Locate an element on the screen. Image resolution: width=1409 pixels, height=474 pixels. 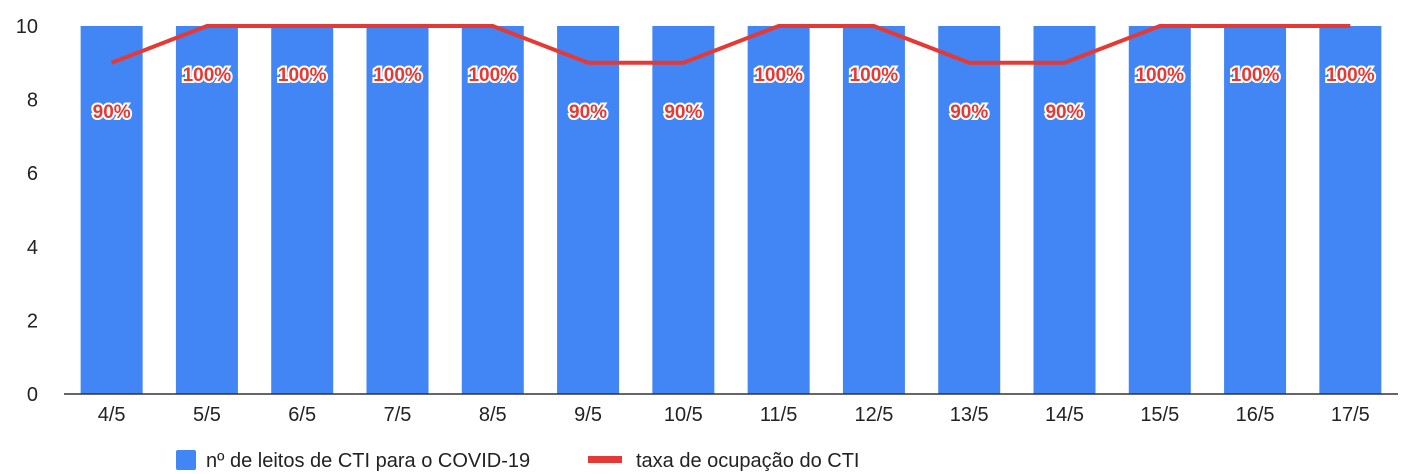
x-tick-label: 8/5 is located at coordinates (493, 415).